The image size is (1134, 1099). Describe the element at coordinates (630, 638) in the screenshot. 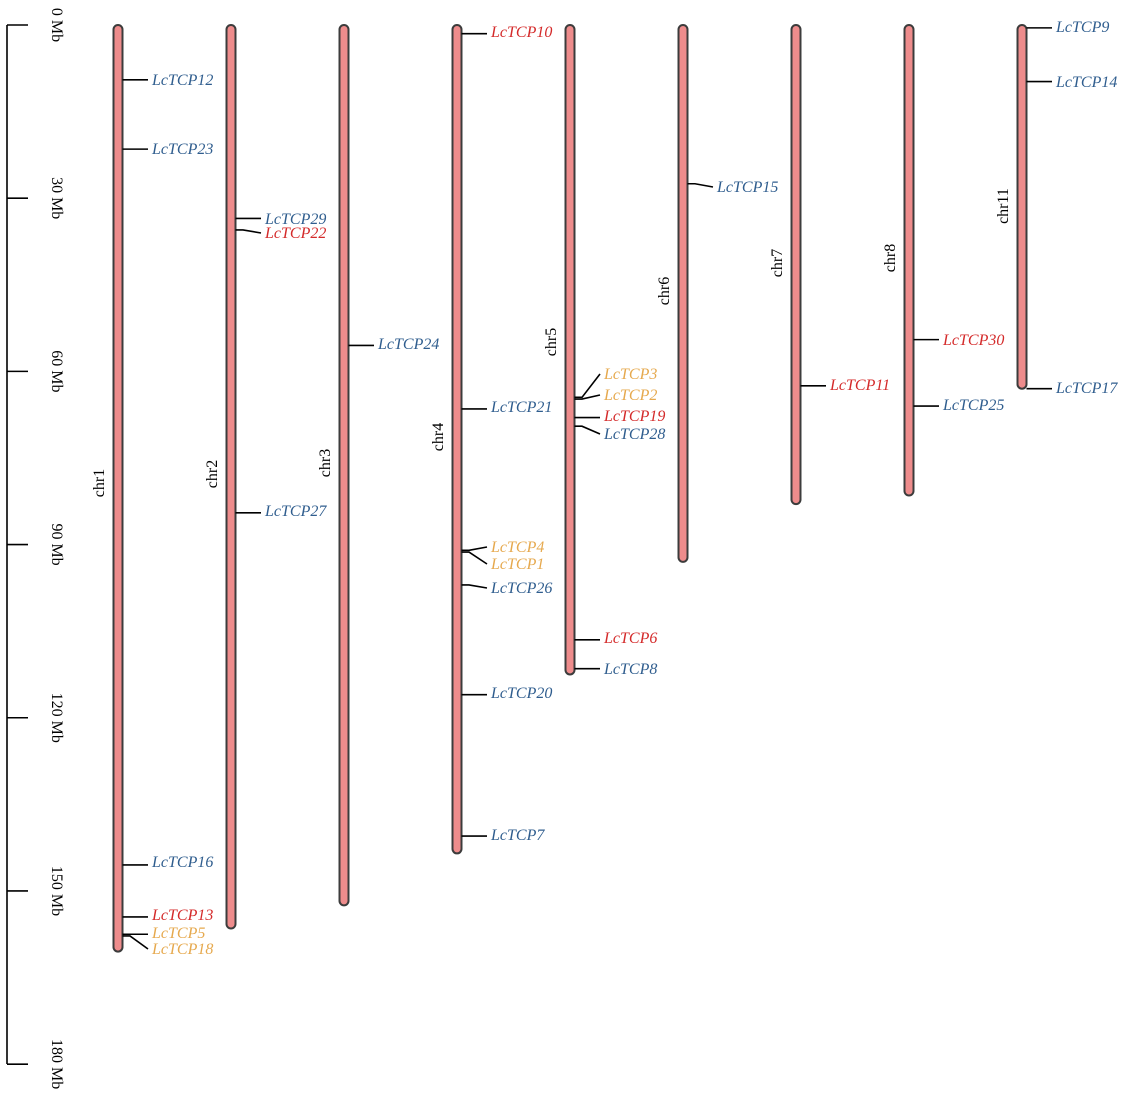

I see `gene-label: LcTCP6` at that location.